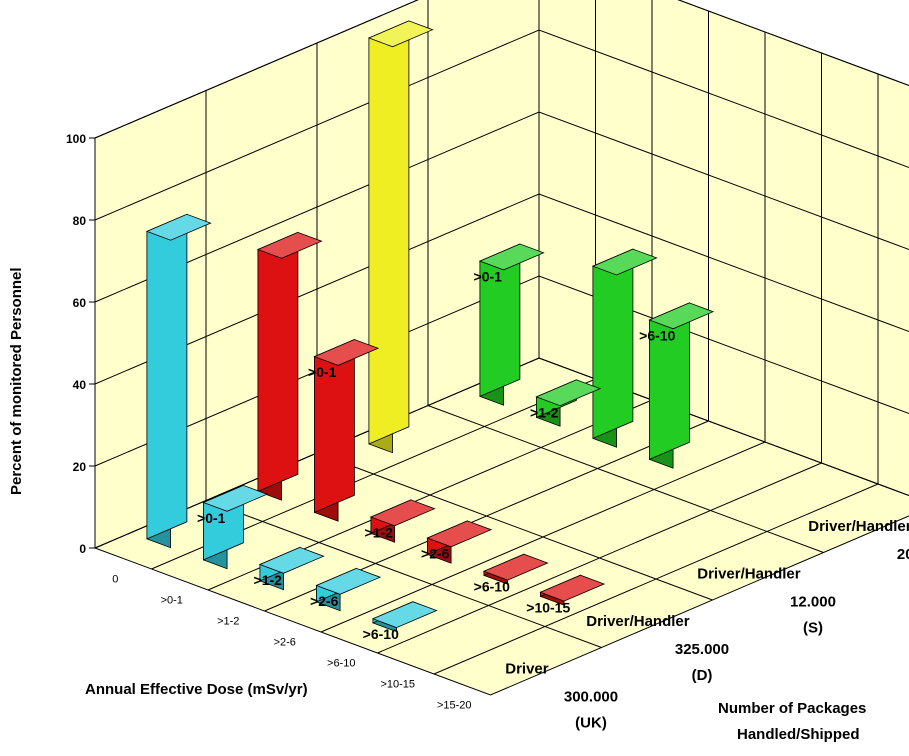 The height and width of the screenshot is (756, 909). What do you see at coordinates (591, 722) in the screenshot?
I see `row-country-label: (UK)` at bounding box center [591, 722].